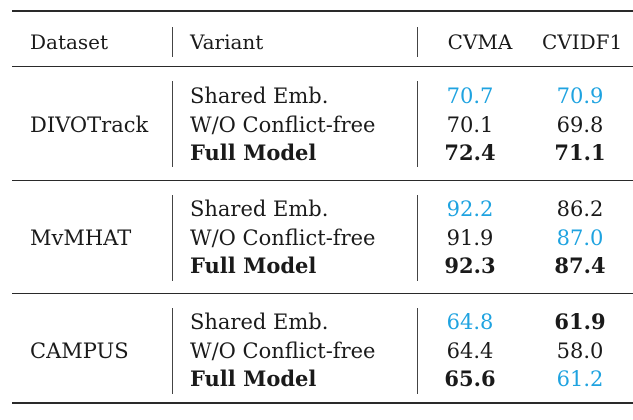  I want to click on cvma-value: 92.2, so click(470, 209).